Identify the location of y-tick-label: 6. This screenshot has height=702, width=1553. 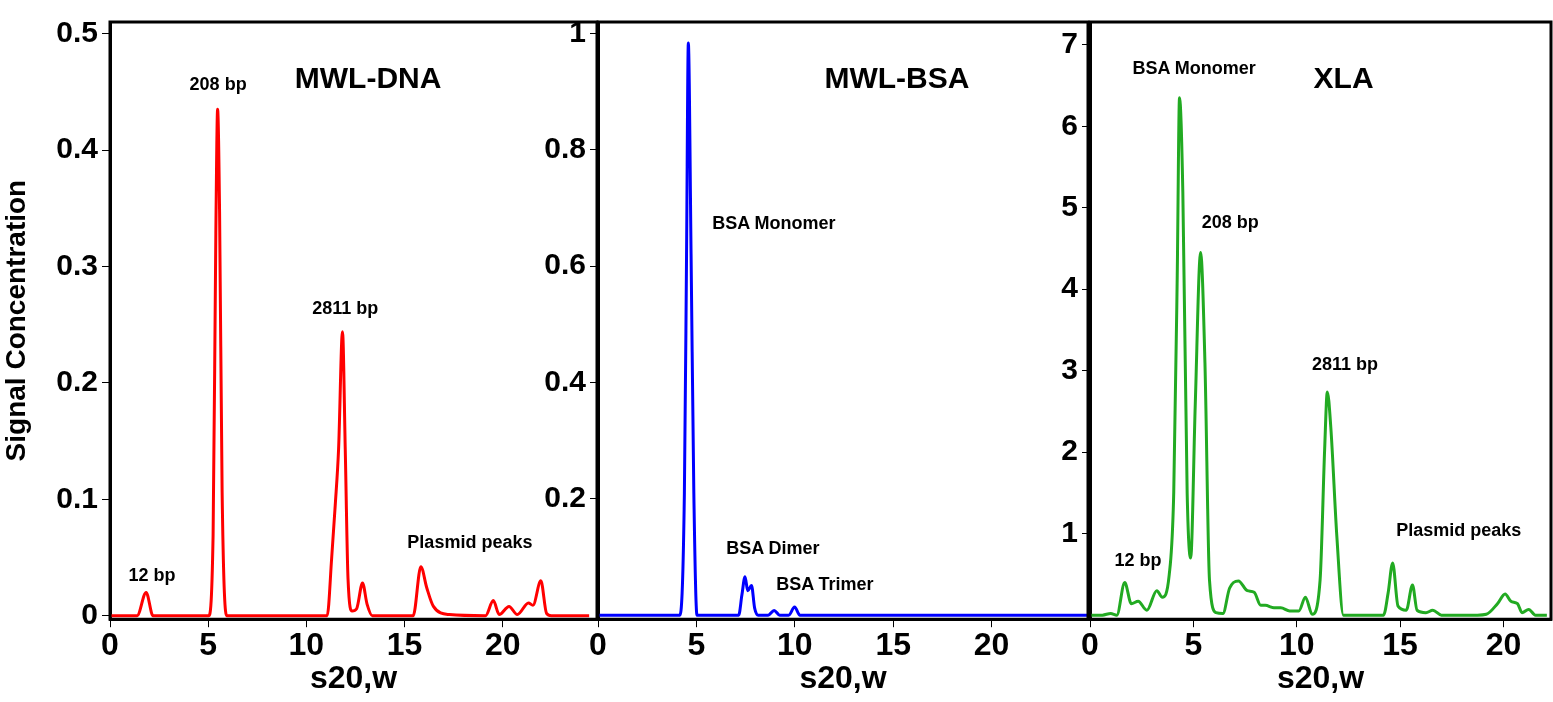
(1069, 124).